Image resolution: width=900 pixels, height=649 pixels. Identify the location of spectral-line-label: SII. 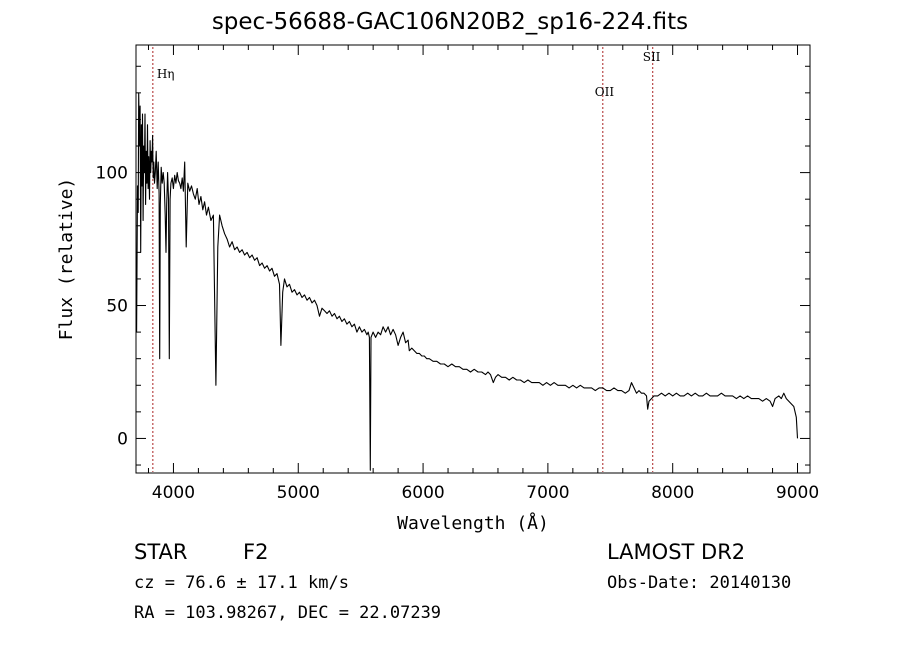
(652, 57).